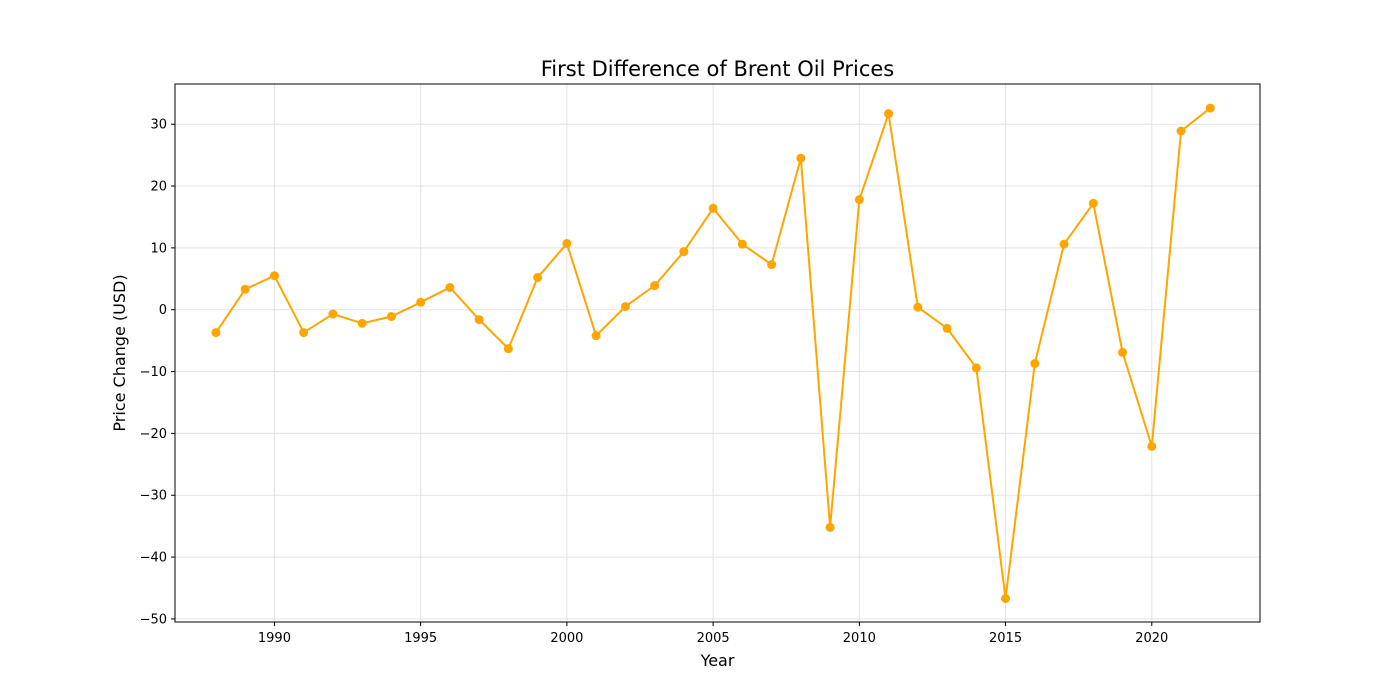 This screenshot has height=700, width=1400. Describe the element at coordinates (153, 558) in the screenshot. I see `y-tick-label: −40` at that location.